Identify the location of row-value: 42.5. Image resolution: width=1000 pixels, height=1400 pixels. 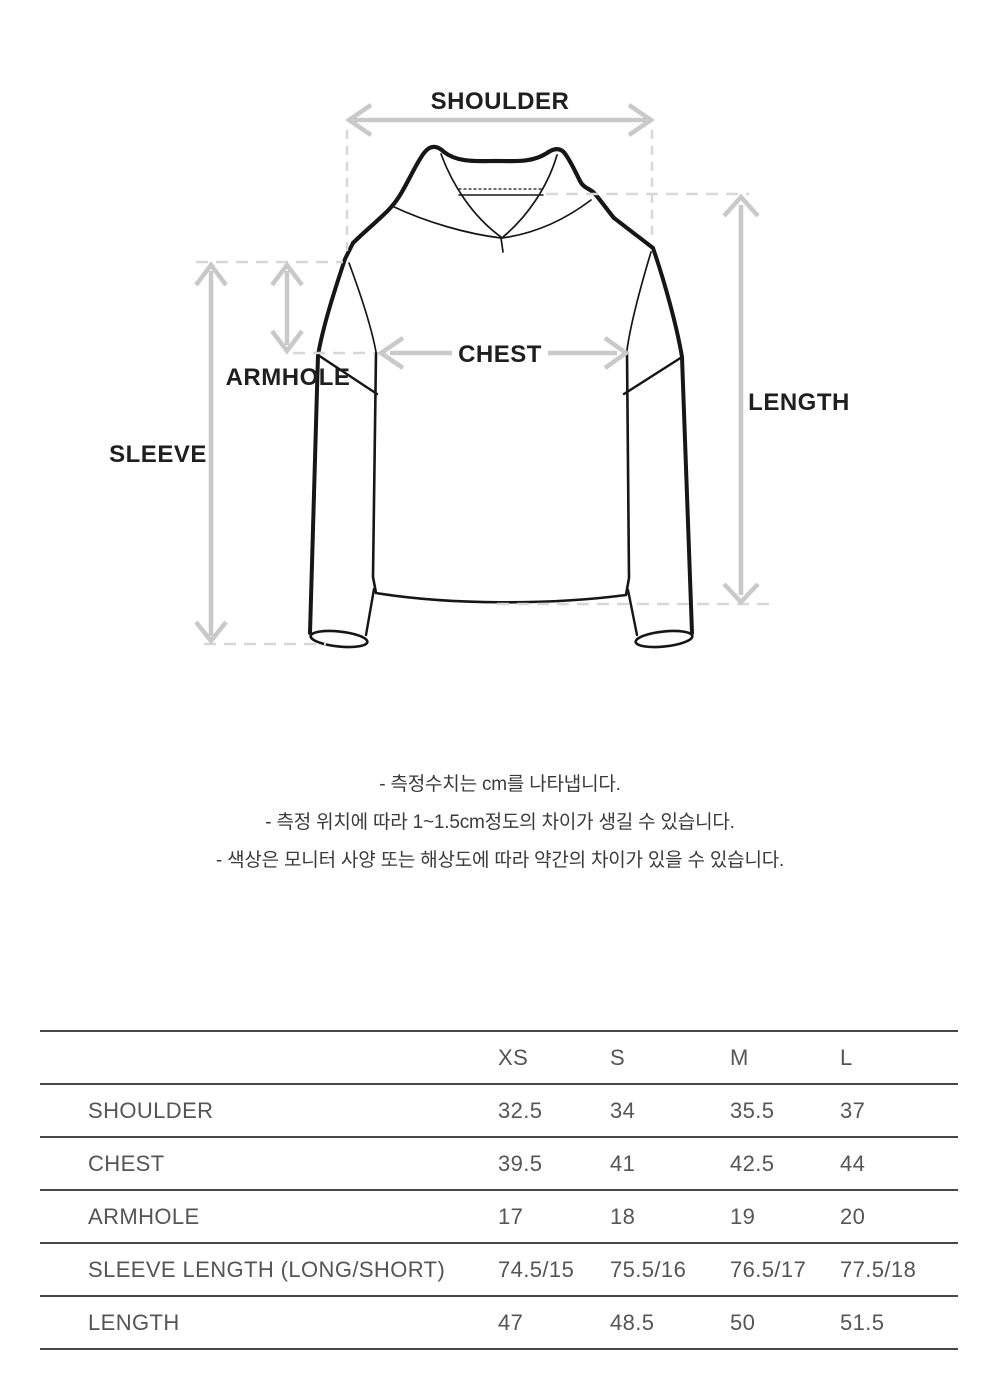
(752, 1163).